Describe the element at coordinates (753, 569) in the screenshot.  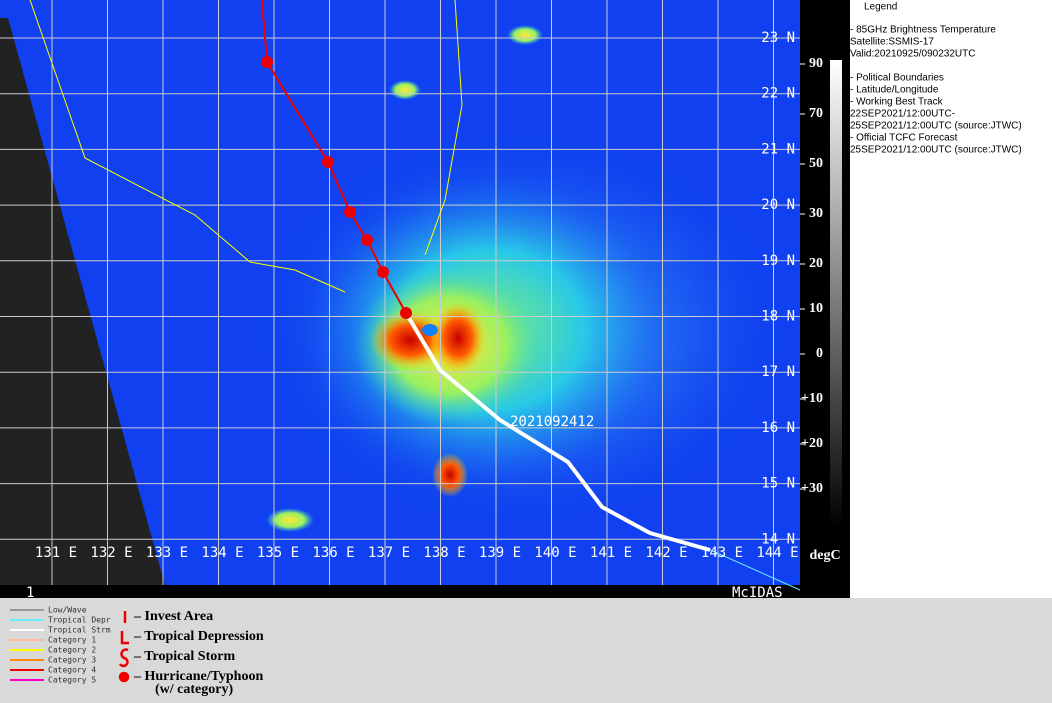
I see `low-track` at that location.